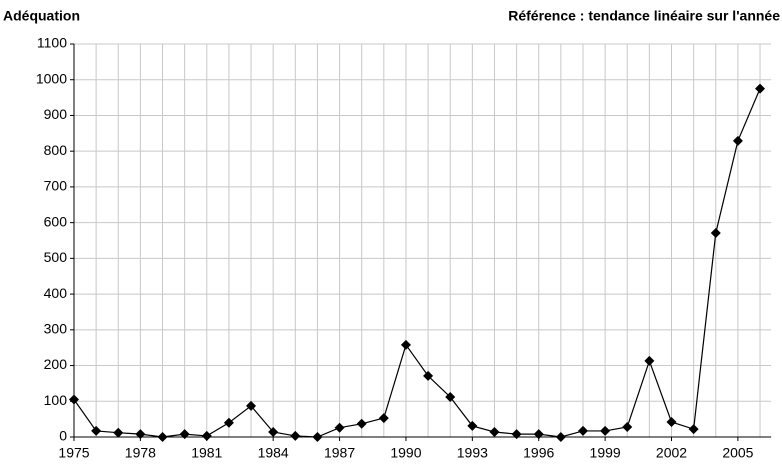 This screenshot has width=782, height=468. I want to click on x-tick-label: 1999, so click(605, 453).